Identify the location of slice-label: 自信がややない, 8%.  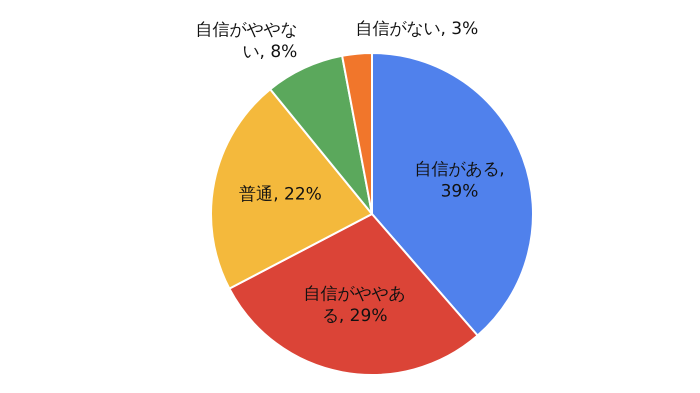
(246, 41).